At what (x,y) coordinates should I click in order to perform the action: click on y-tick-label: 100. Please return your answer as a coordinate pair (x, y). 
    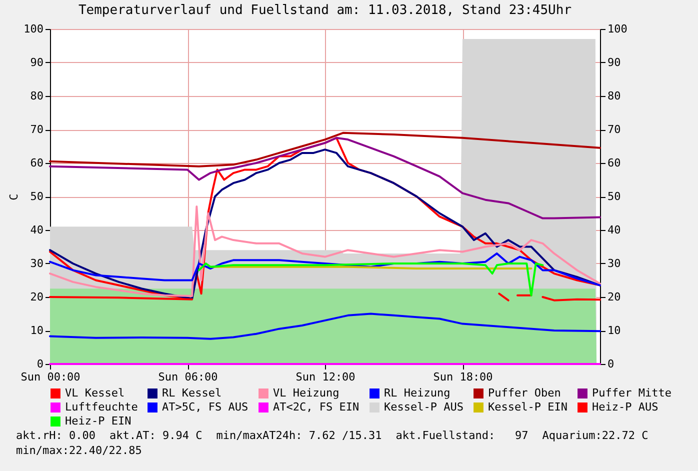
    Looking at the image, I should click on (34, 29).